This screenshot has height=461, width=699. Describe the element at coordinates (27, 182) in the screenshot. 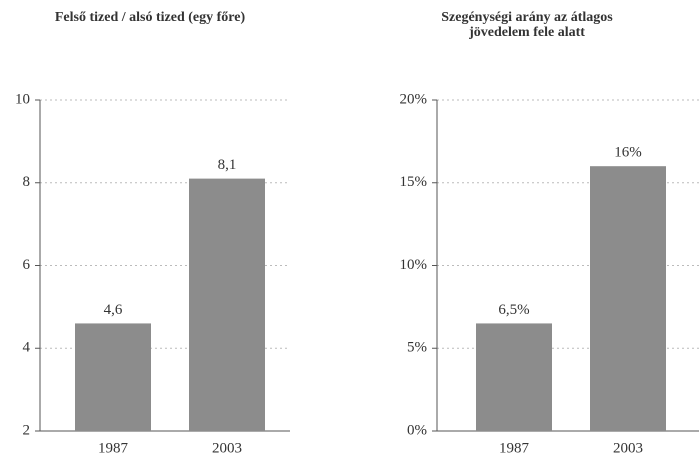

I see `y-tick-label: 8` at that location.